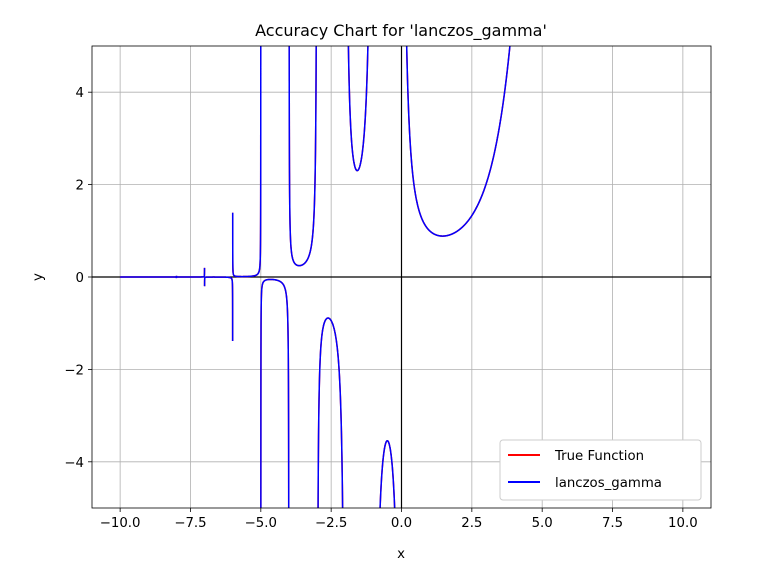  I want to click on y-tick-label: 2, so click(80, 186).